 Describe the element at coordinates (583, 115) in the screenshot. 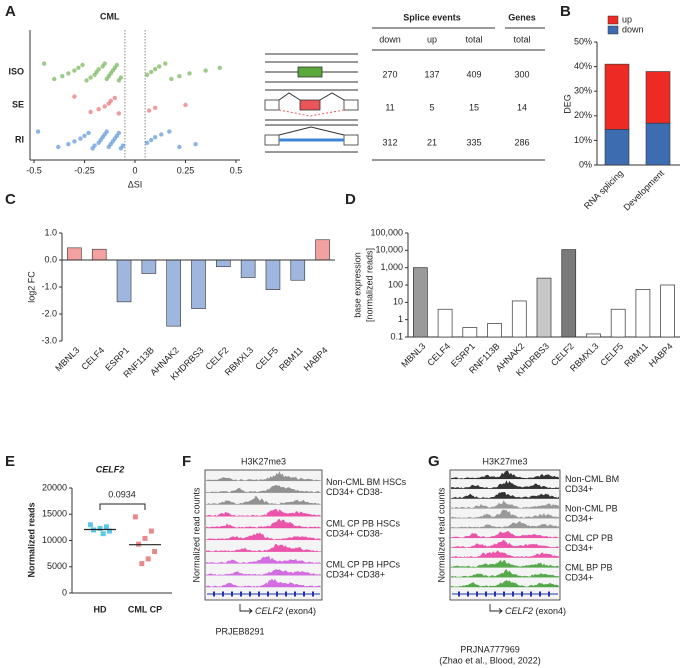

I see `y-tick-label: 20%` at that location.